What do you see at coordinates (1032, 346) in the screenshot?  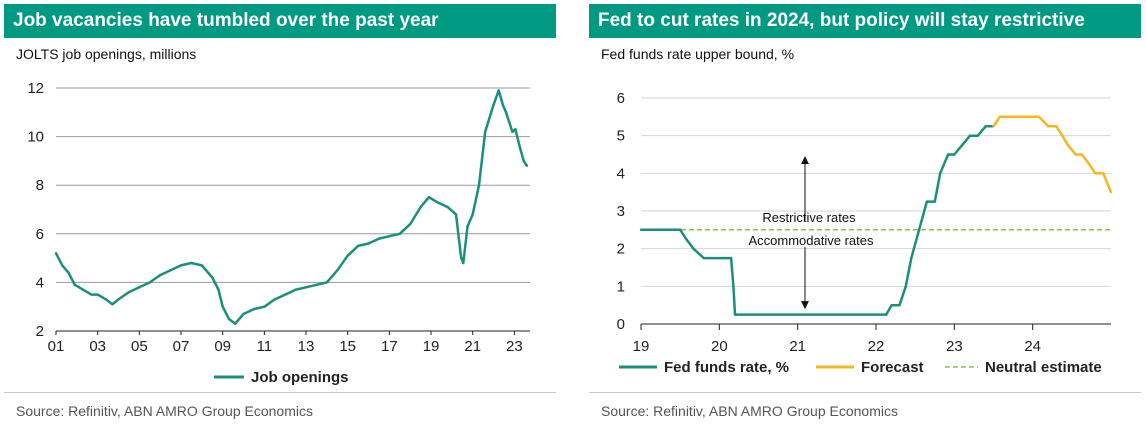 I see `right-x-tick-label: 24` at bounding box center [1032, 346].